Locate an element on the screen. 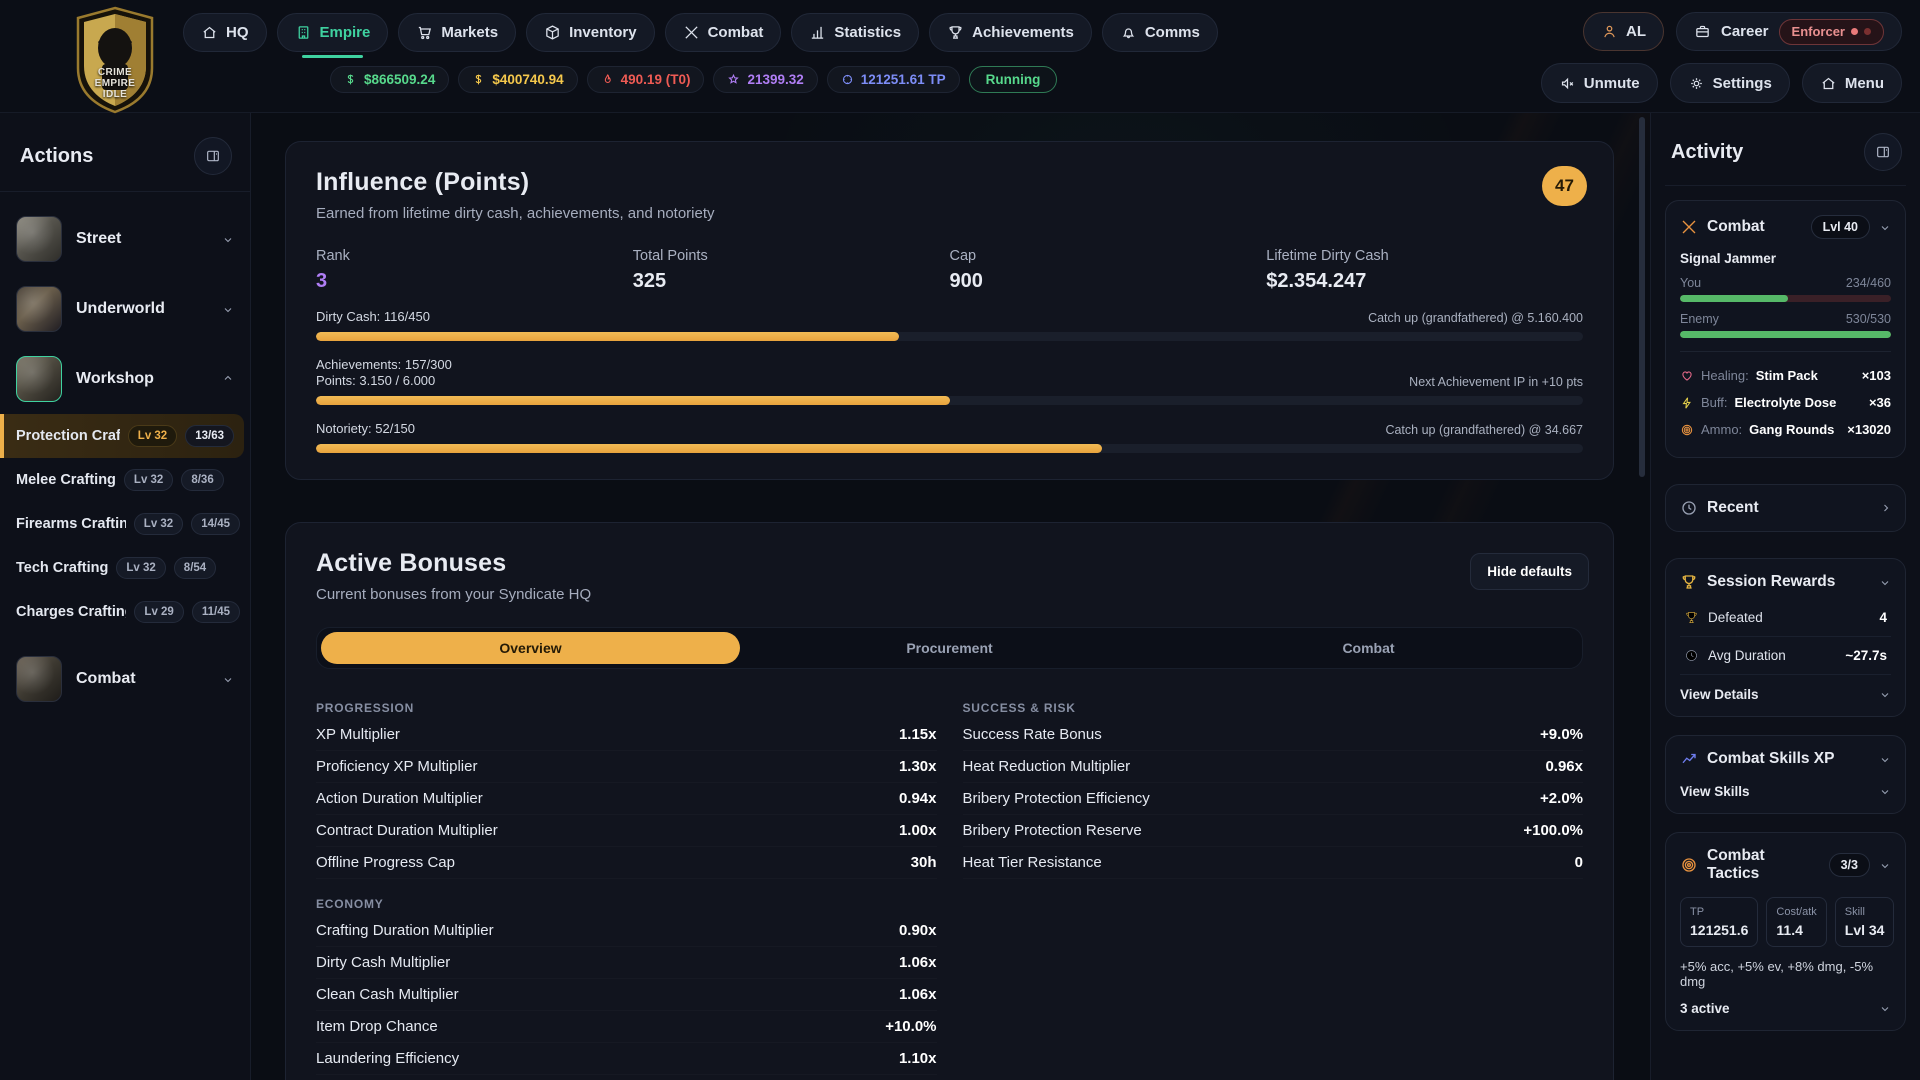 The width and height of the screenshot is (1920, 1080). stat-lifetime-dirty-cash: Lifetime Dirty Cash $2.354.247 is located at coordinates (1424, 270).